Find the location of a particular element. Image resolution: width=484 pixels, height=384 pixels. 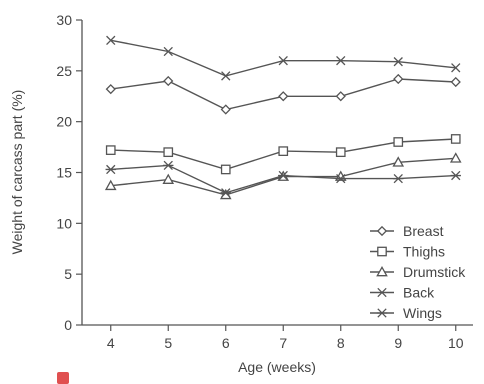

x-tick-label: 9 is located at coordinates (398, 343).